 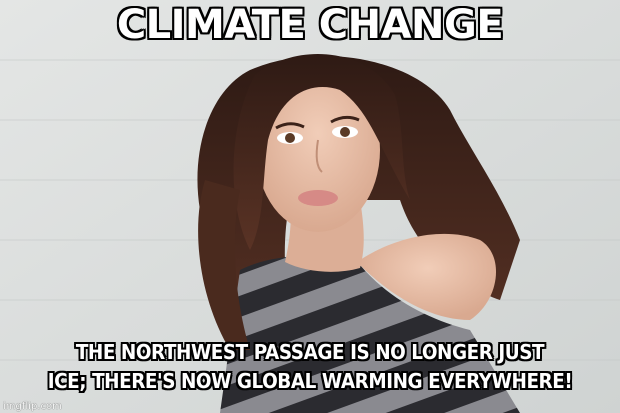 I want to click on face, so click(x=318, y=150).